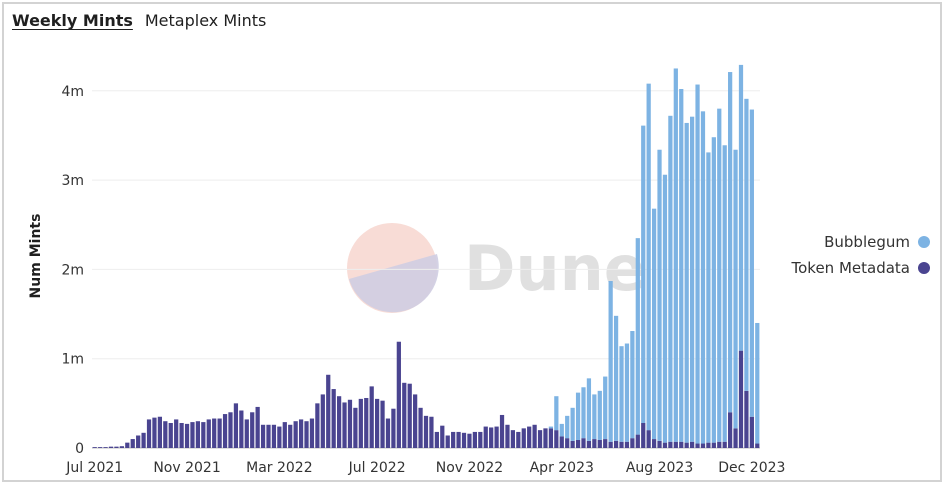  I want to click on tab-weekly-mints: Weekly Mints, so click(72, 20).